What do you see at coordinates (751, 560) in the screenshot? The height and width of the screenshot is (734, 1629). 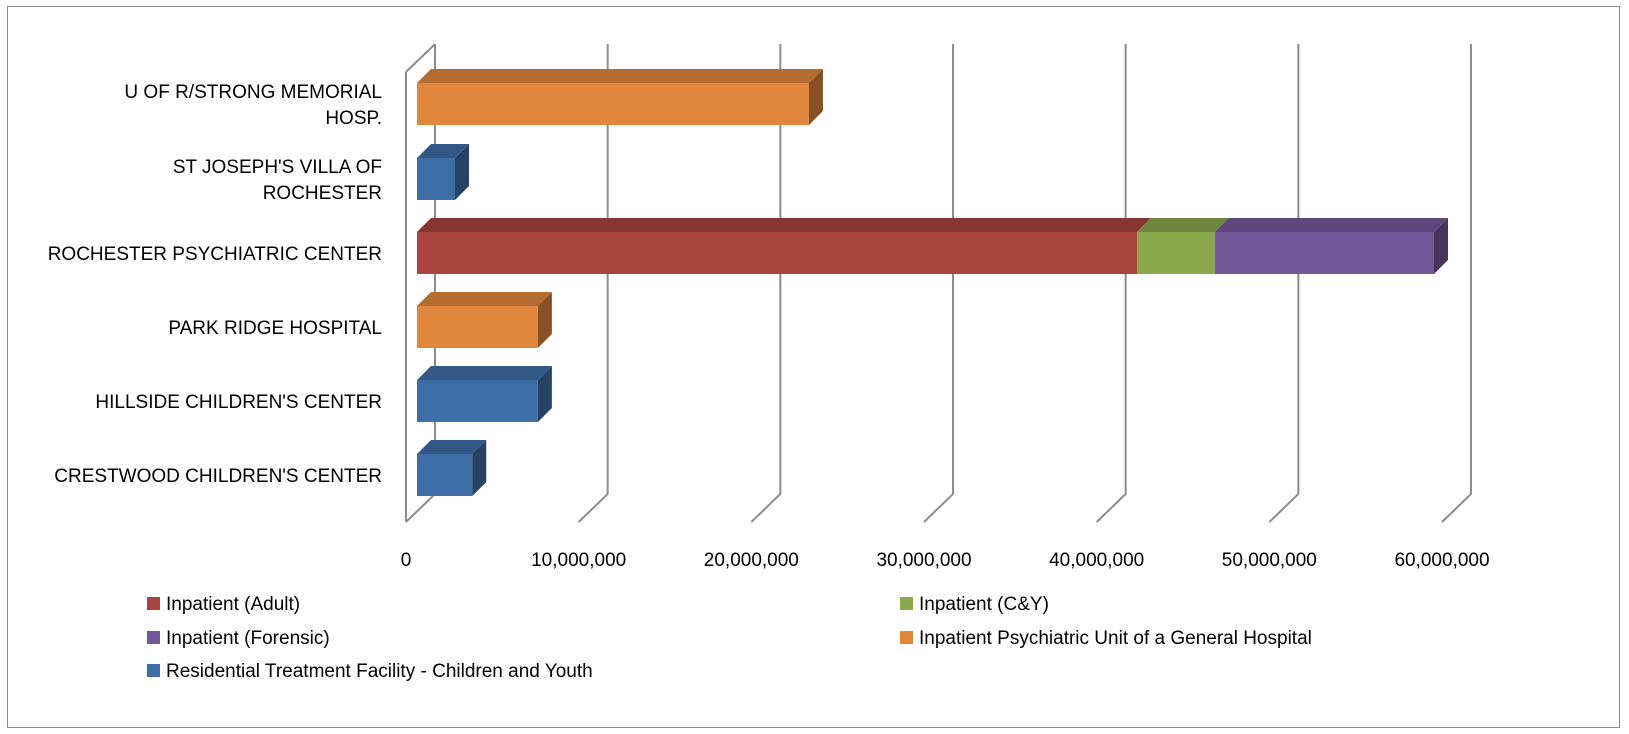 I see `x-tick-label: 20,000,000` at bounding box center [751, 560].